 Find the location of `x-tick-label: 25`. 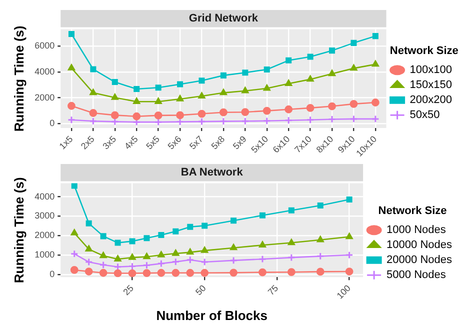

x-tick-label: 25 is located at coordinates (128, 290).